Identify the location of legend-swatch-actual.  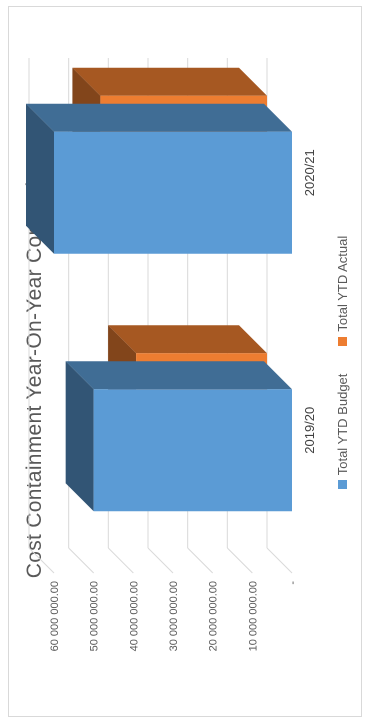
(342, 341).